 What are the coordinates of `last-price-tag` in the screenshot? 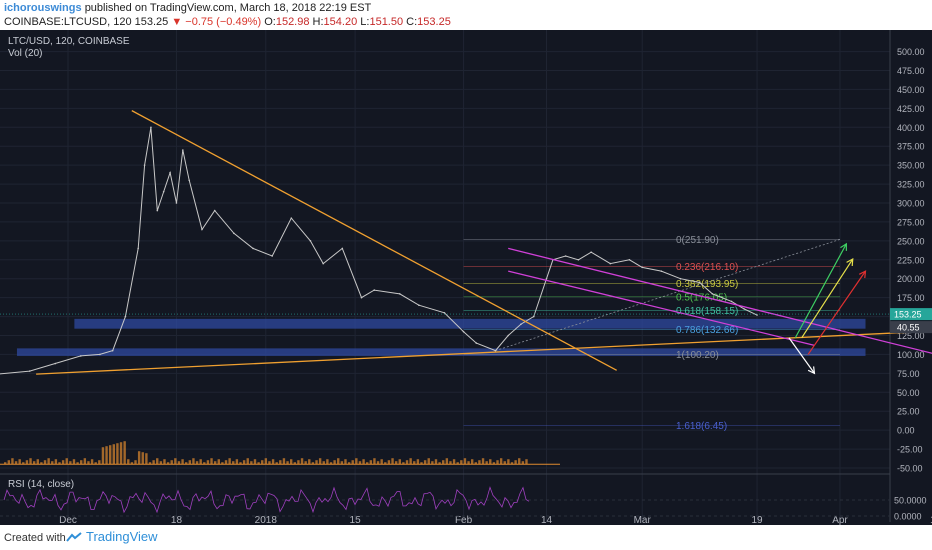 It's located at (911, 314).